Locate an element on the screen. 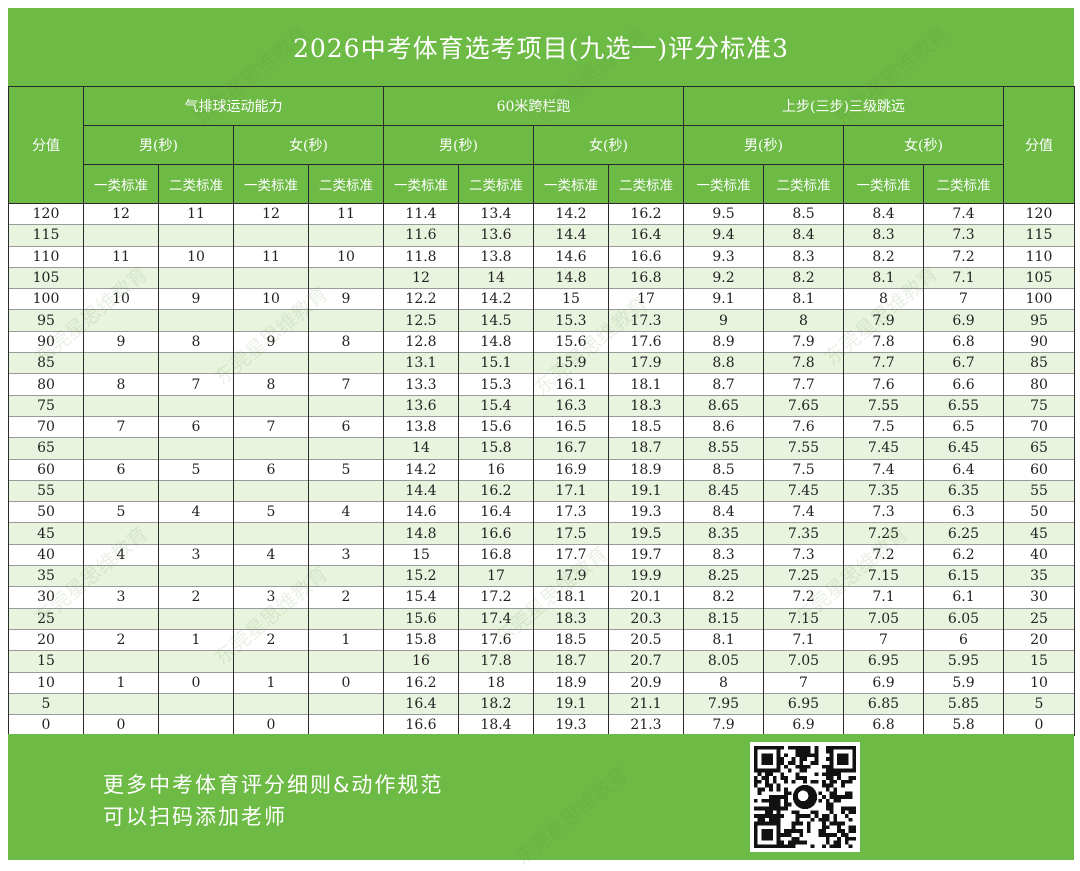  value-cell: 17.3 is located at coordinates (571, 512).